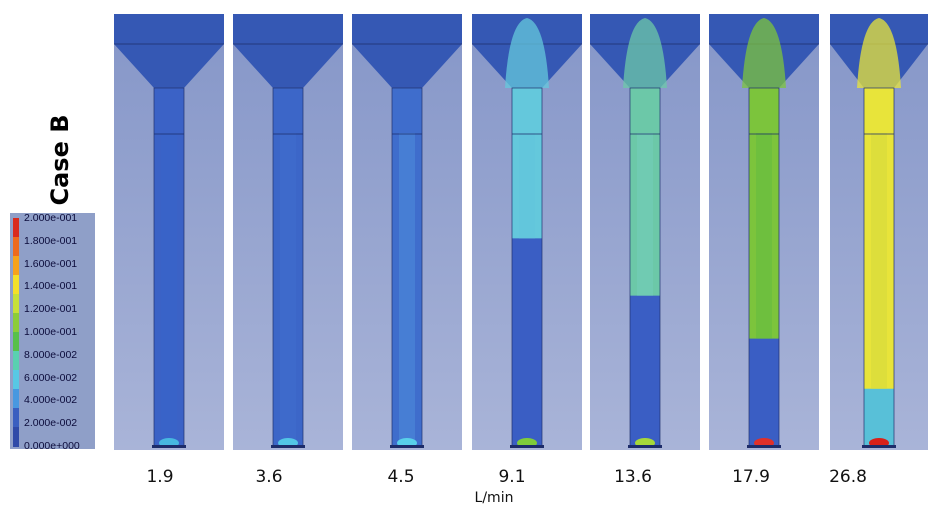 This screenshot has height=512, width=928. What do you see at coordinates (633, 477) in the screenshot?
I see `flow-rate-label: 13.6` at bounding box center [633, 477].